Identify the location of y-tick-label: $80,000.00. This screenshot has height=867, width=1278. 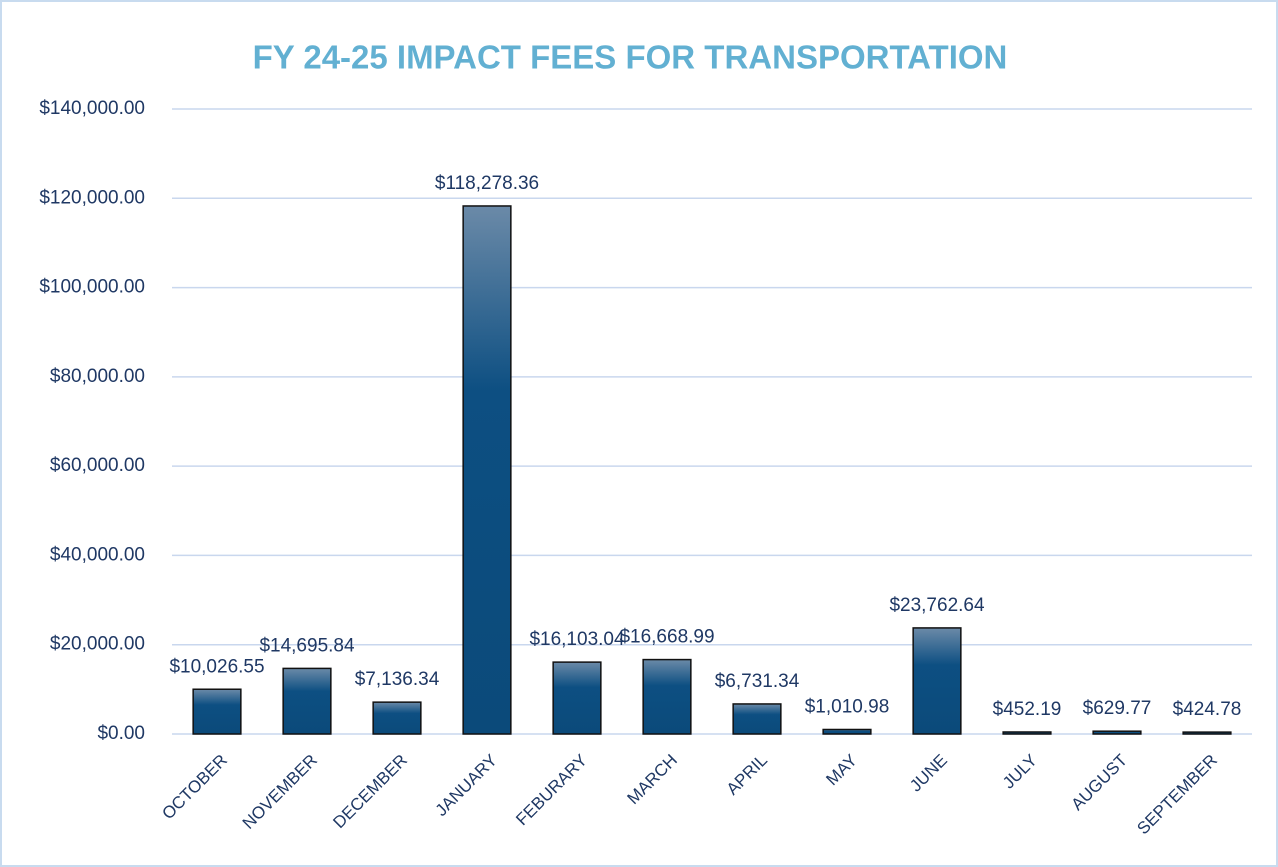
(97, 376).